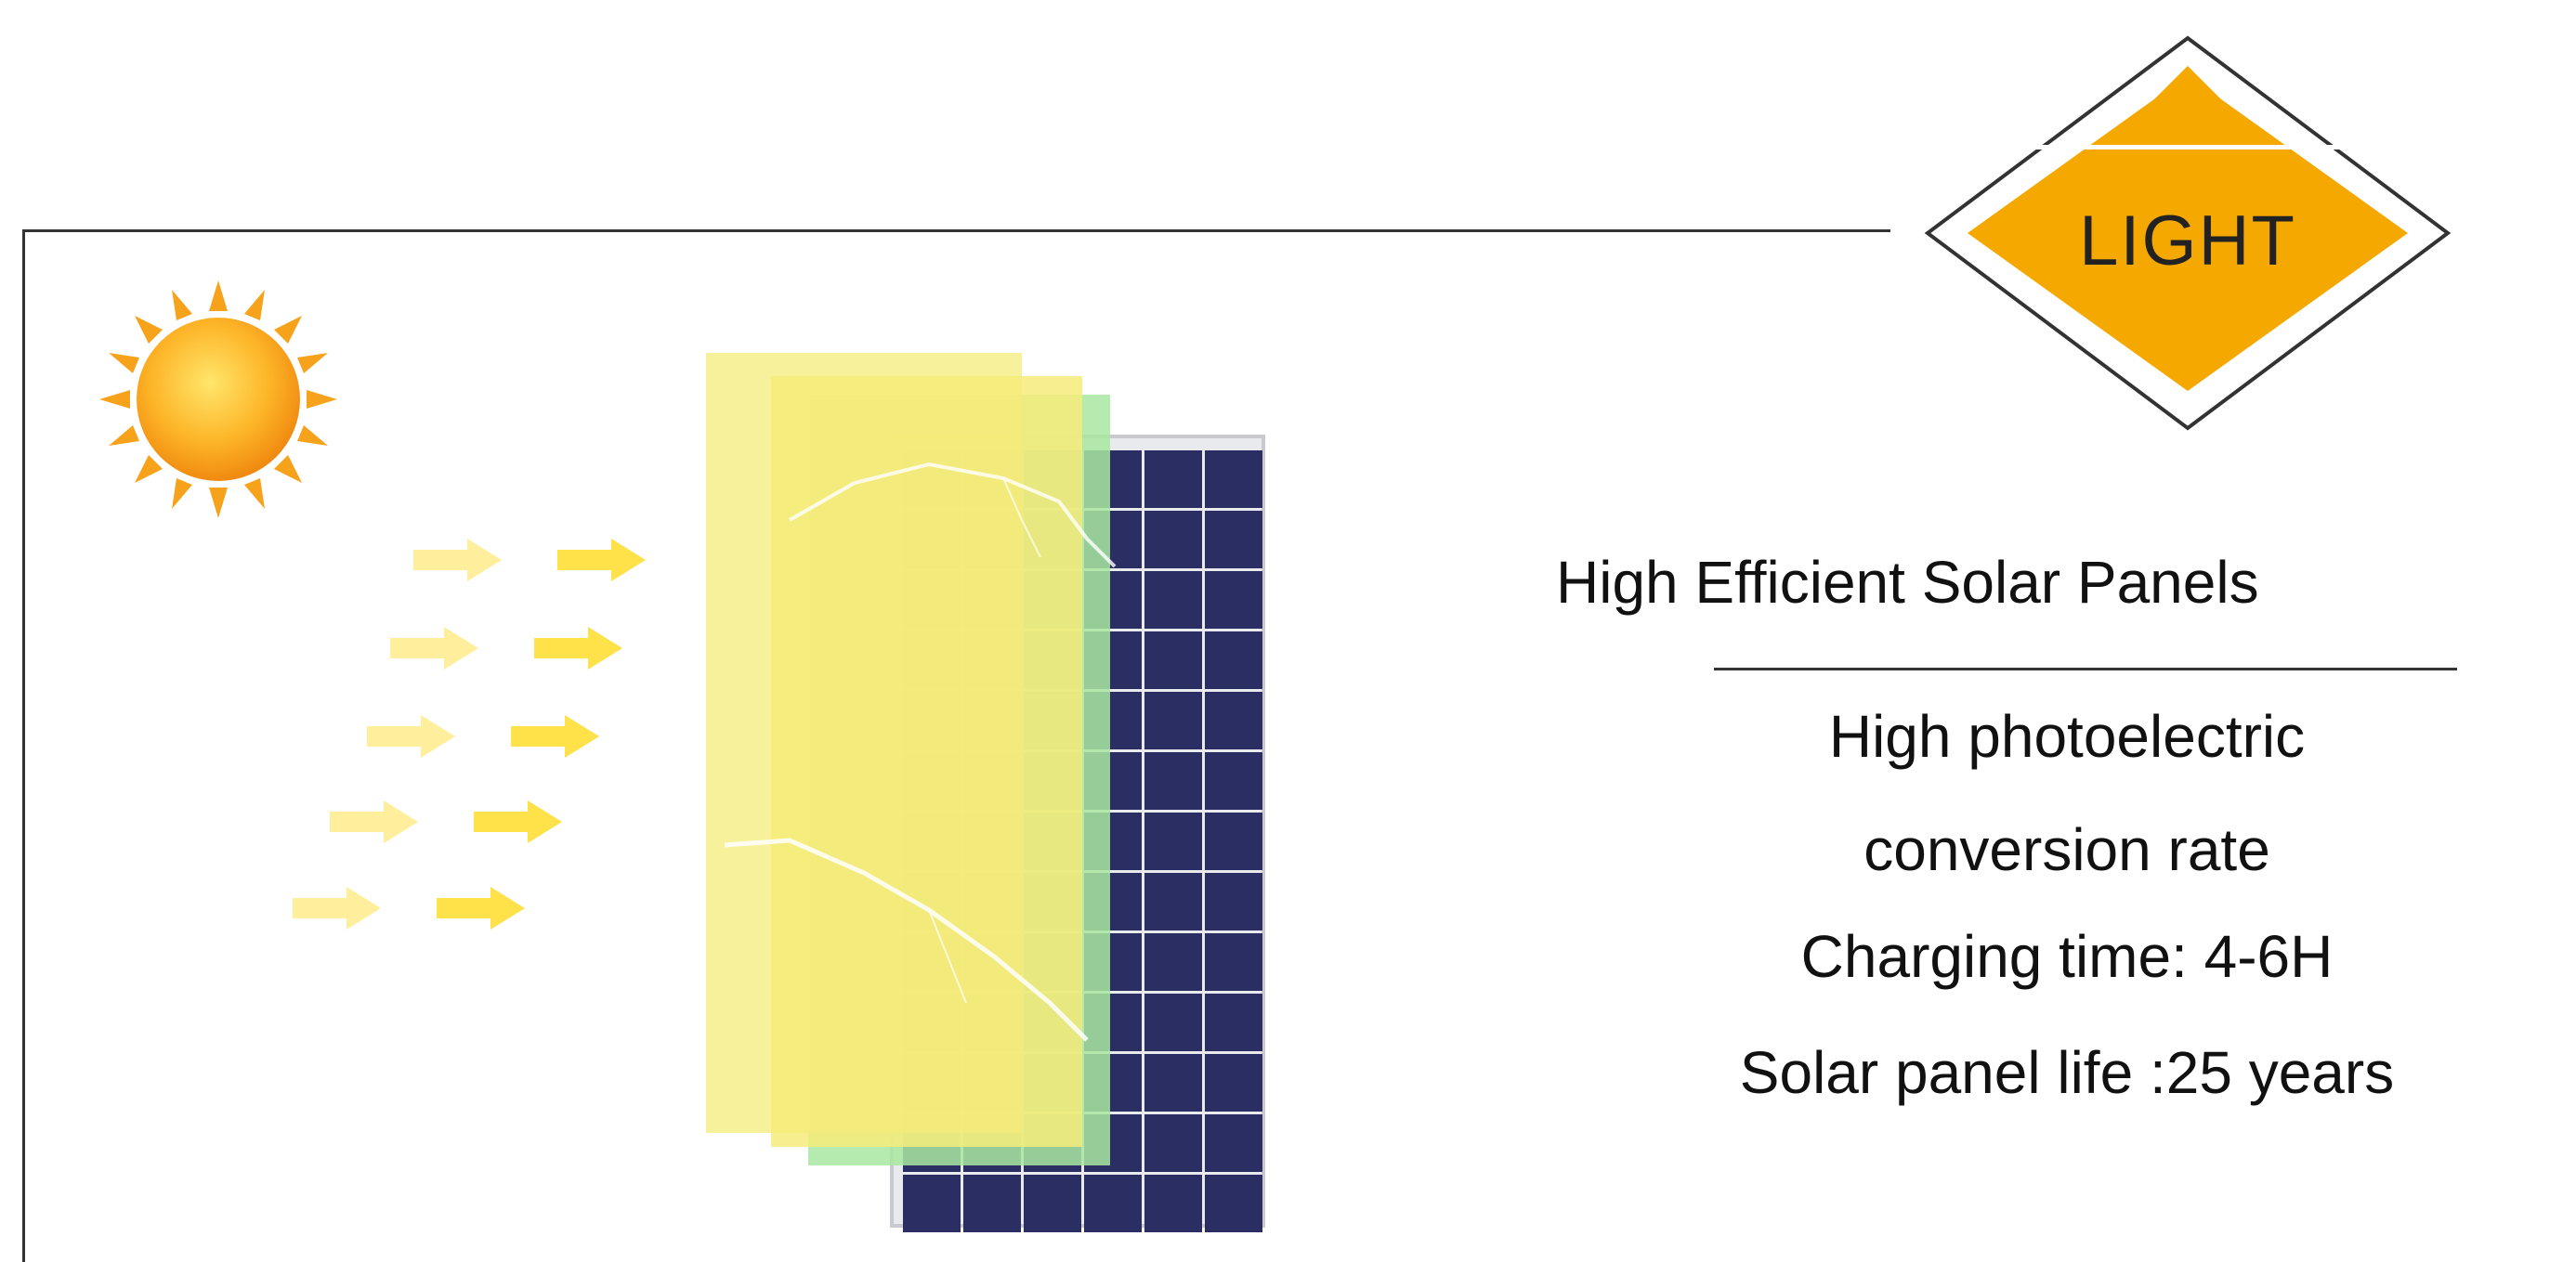 The height and width of the screenshot is (1262, 2576). I want to click on spec-line-charging-time: Charging time: 4-6H, so click(2067, 957).